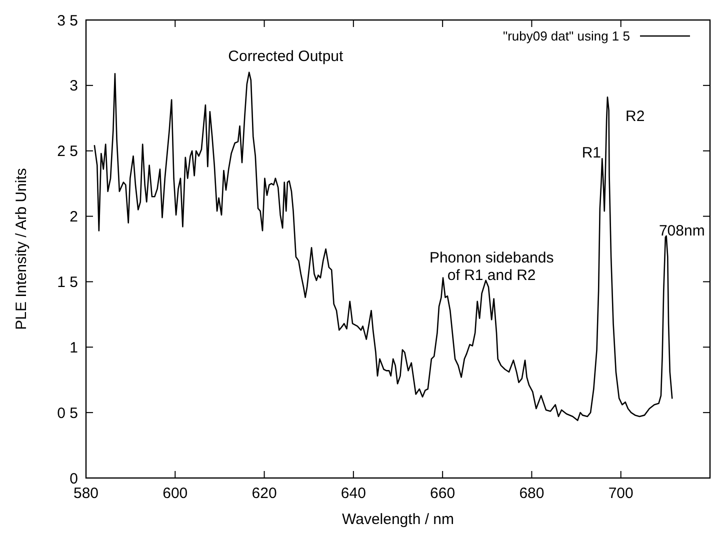 This screenshot has width=726, height=544. Describe the element at coordinates (398, 519) in the screenshot. I see `x-axis-title: Wavelength / nm` at that location.